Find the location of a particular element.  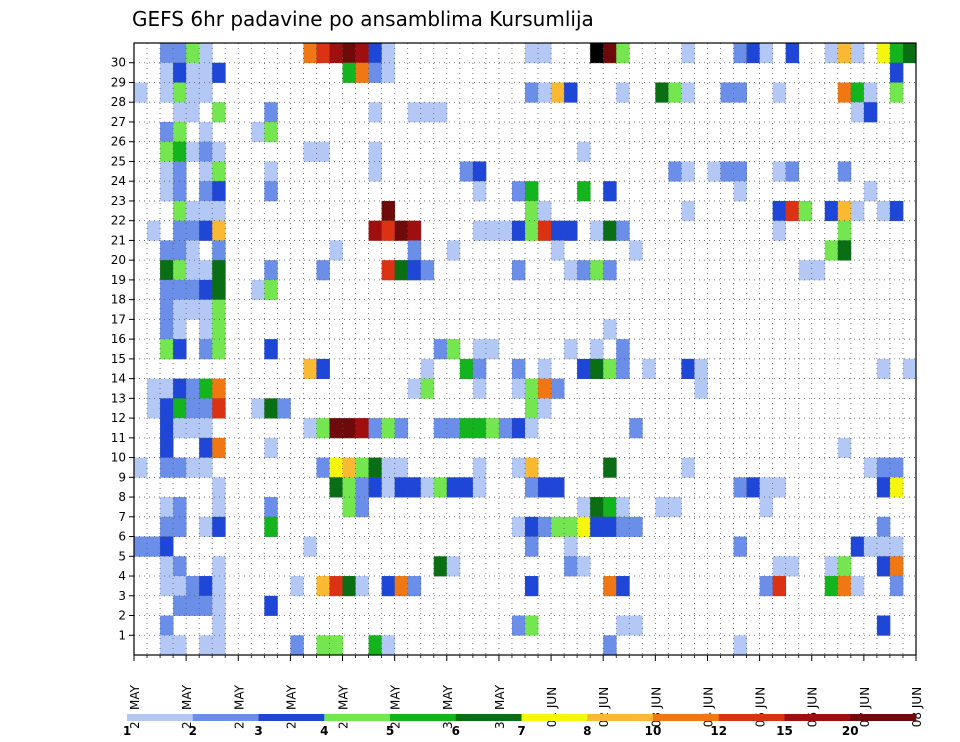

x-tick-label: 24 MAY is located at coordinates (135, 706).